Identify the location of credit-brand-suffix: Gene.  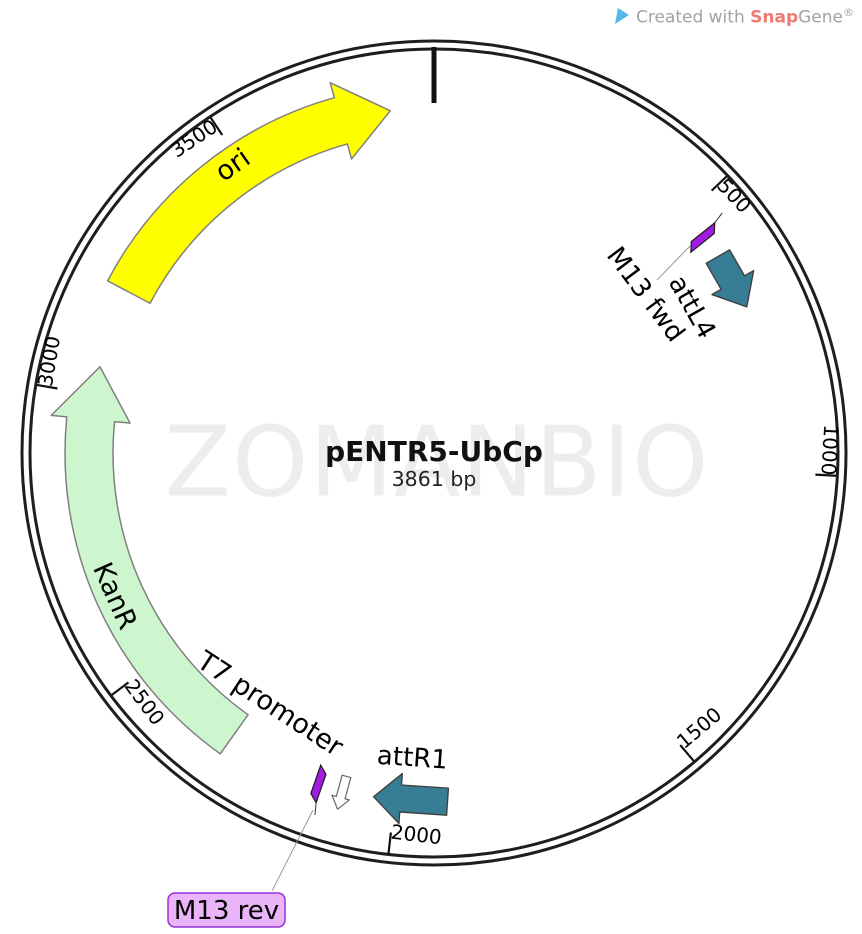
(820, 17).